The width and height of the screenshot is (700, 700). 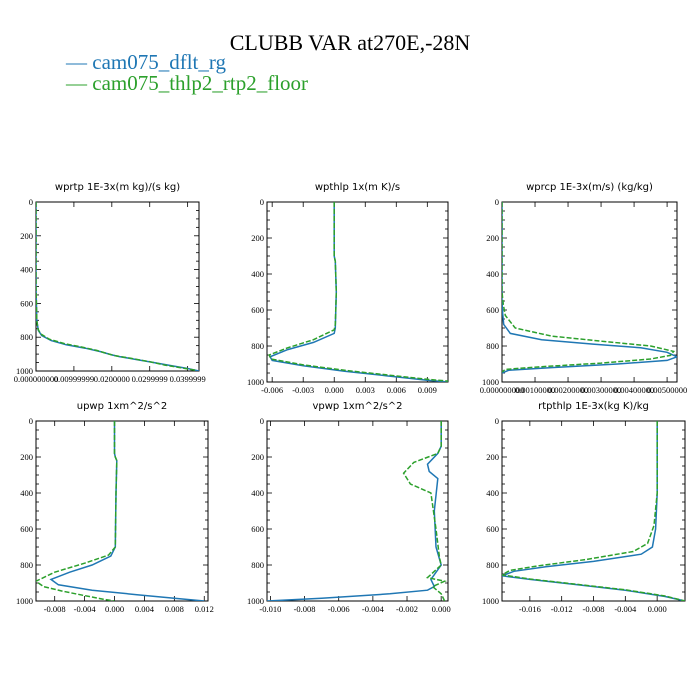 I want to click on panel-title: wprcp 1E-3x(m/s) (kg/kg), so click(x=589, y=187).